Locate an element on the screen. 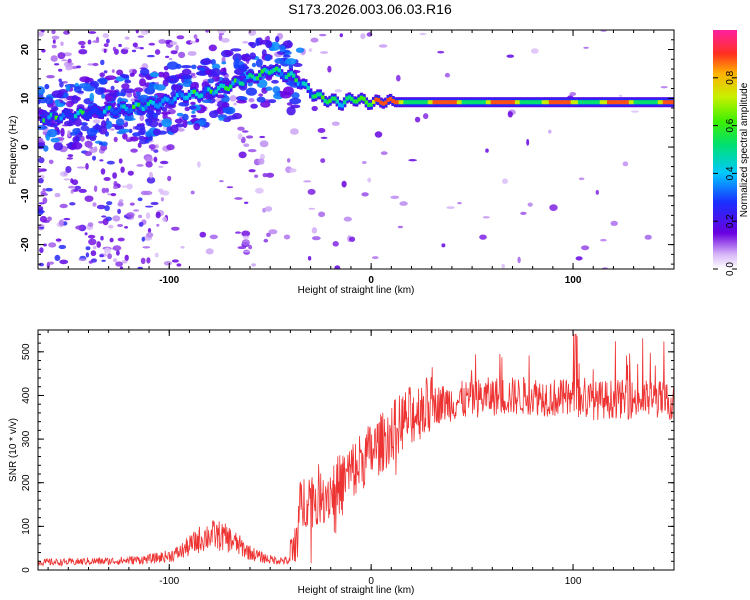  spectrogram-xlabel: Height of straight line (km) is located at coordinates (356, 290).